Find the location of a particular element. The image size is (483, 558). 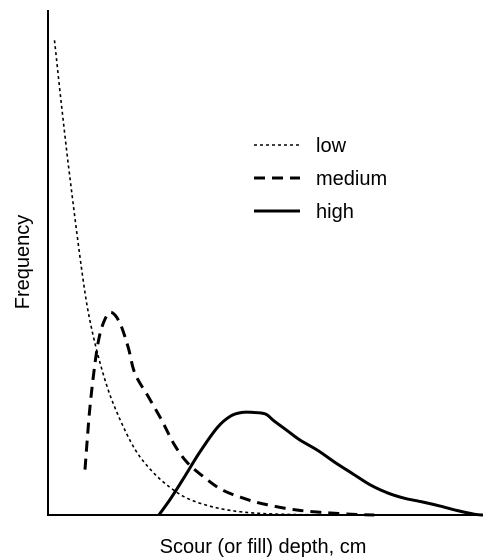

series-line-high is located at coordinates (320, 463).